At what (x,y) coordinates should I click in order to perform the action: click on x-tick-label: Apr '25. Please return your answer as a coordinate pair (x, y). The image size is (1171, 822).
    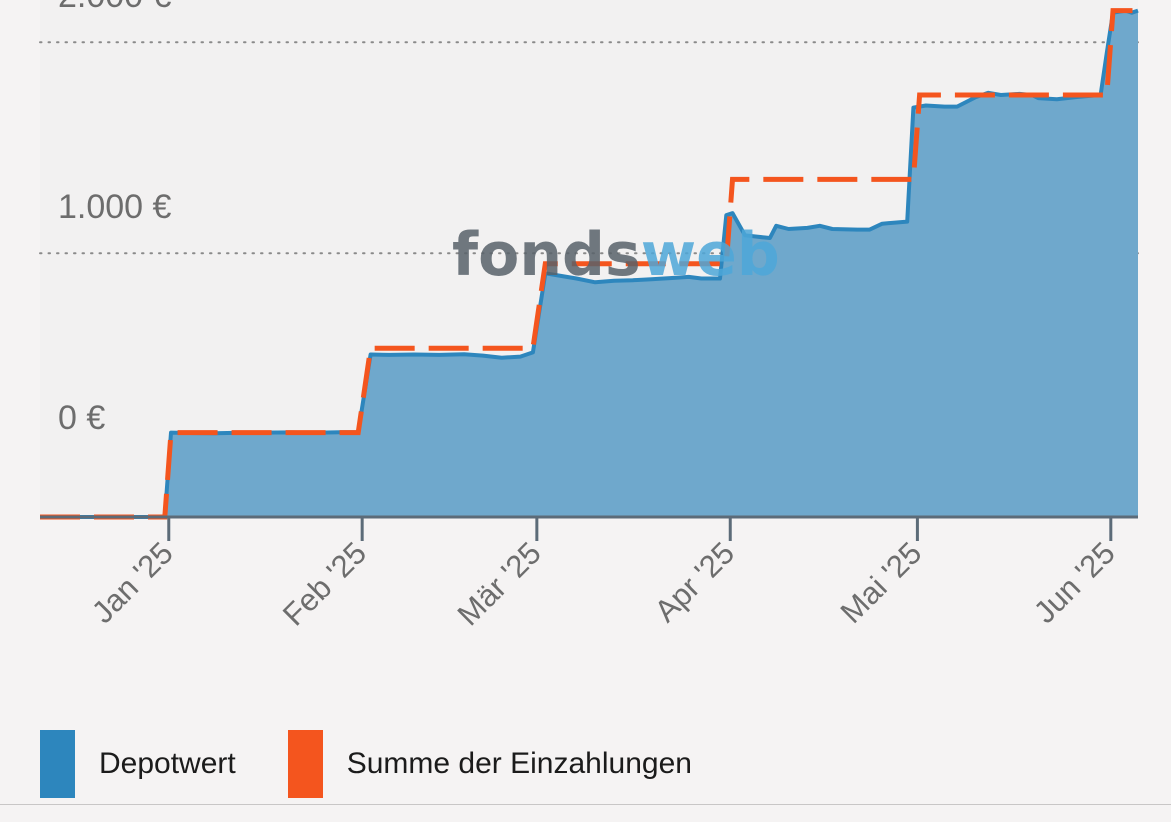
    Looking at the image, I should click on (695, 582).